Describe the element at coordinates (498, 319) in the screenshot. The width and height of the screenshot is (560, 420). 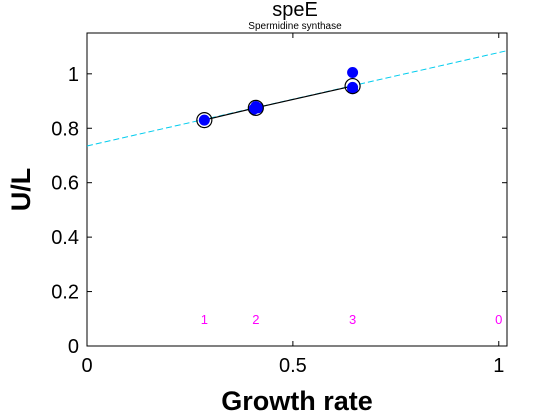
I see `sample-count-label: 0` at that location.